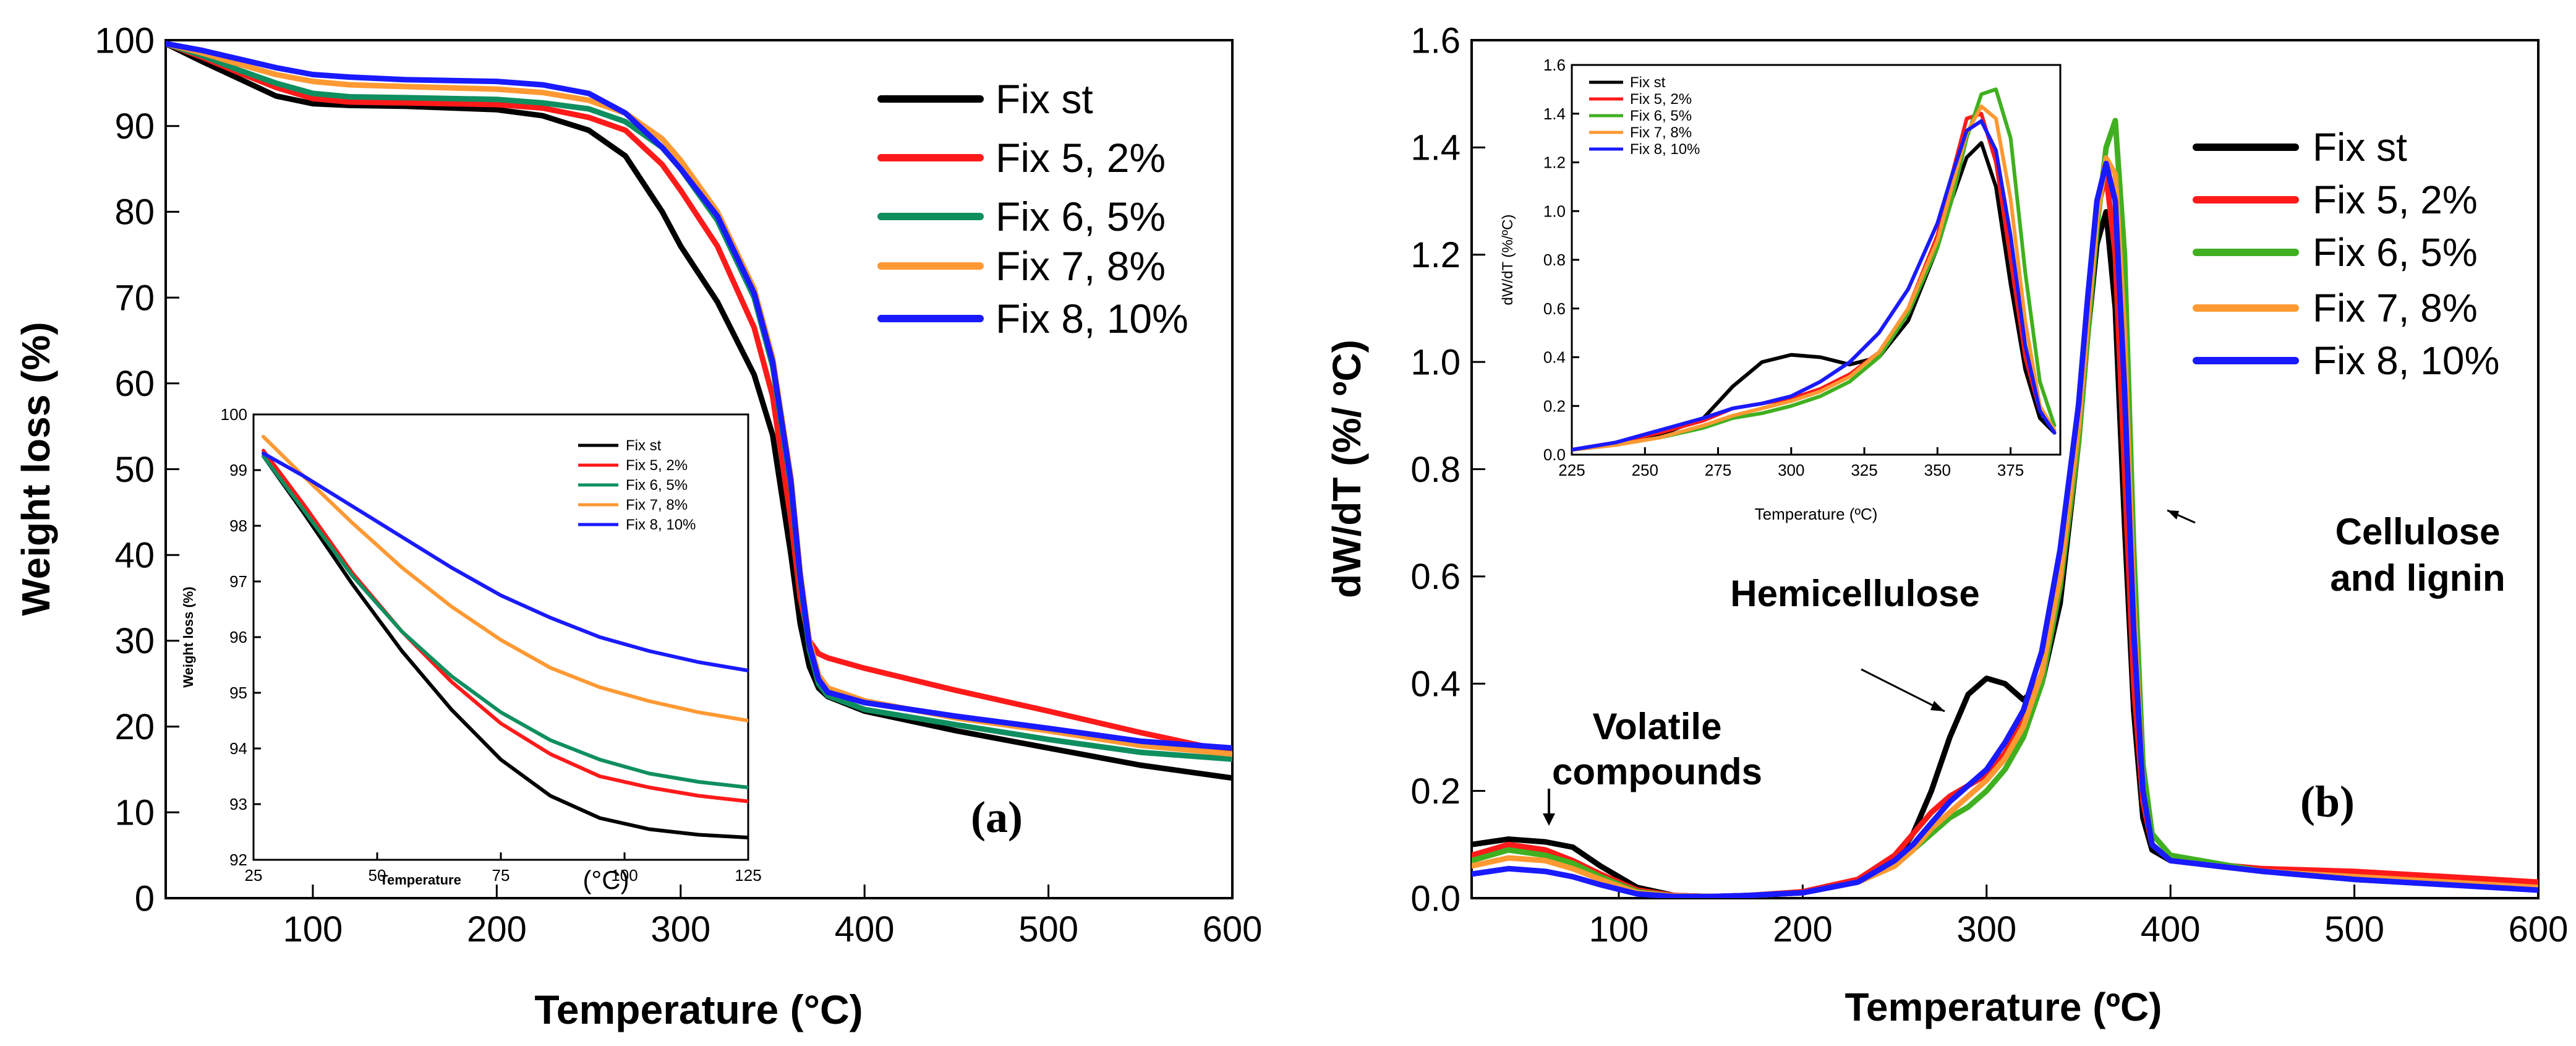 This screenshot has width=2576, height=1046. I want to click on y-tick-label-b-inset-1: 1.0, so click(1554, 211).